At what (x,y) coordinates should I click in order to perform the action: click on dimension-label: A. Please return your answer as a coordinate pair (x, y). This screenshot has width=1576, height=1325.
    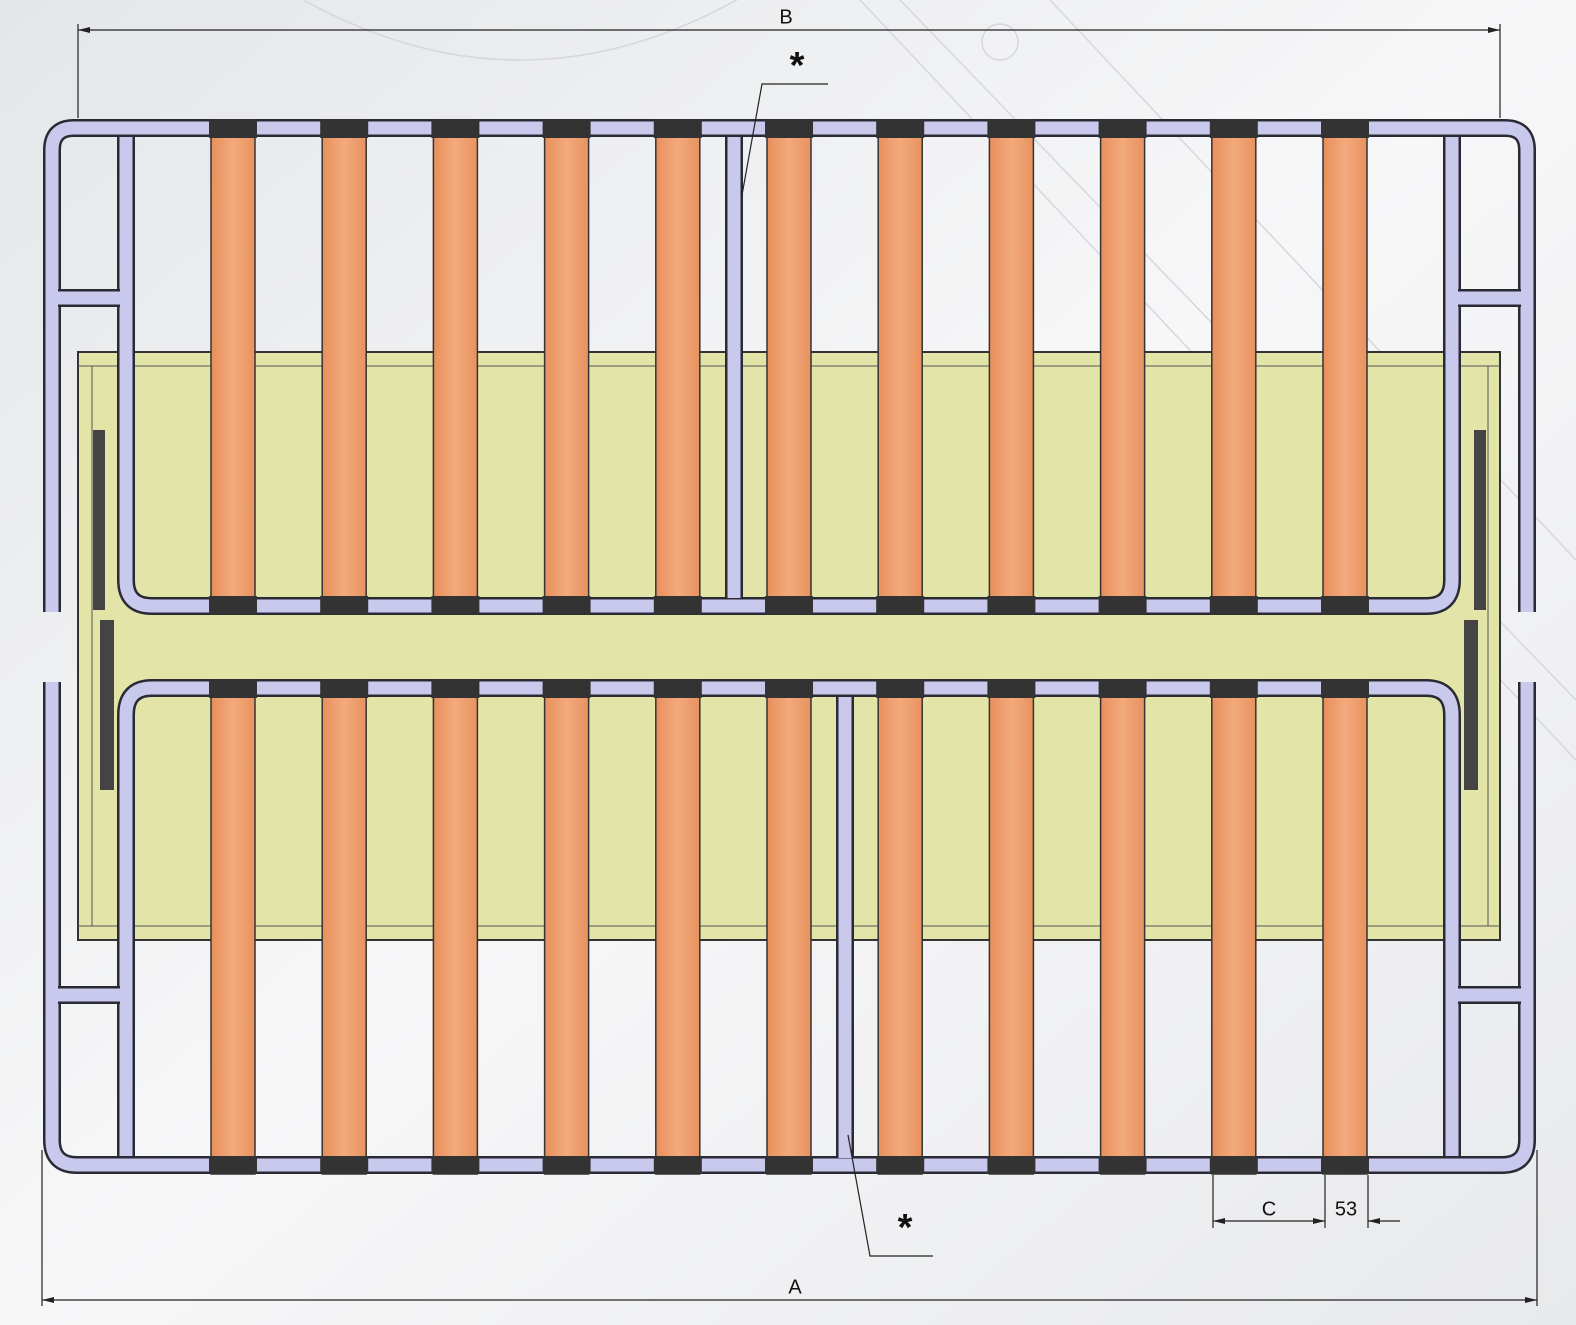
    Looking at the image, I should click on (795, 1287).